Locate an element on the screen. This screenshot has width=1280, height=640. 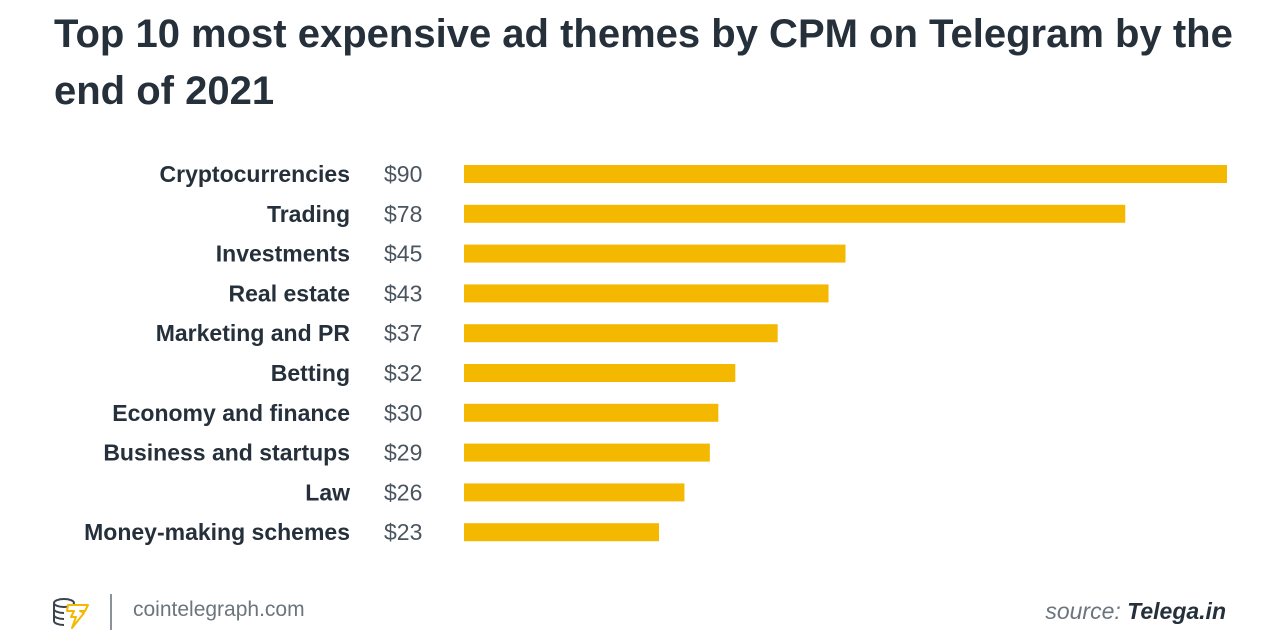
category-label: Business and startups is located at coordinates (226, 453).